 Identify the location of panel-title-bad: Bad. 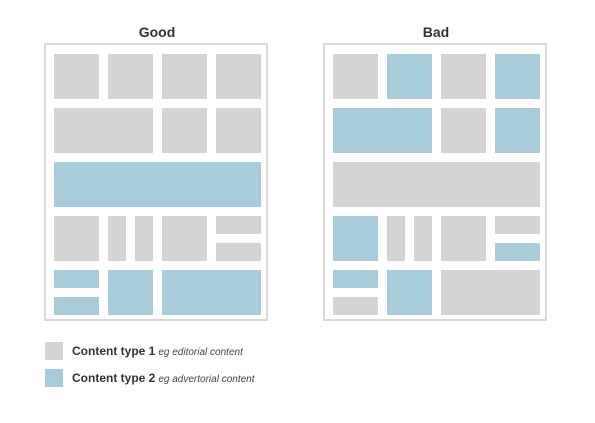
(436, 32).